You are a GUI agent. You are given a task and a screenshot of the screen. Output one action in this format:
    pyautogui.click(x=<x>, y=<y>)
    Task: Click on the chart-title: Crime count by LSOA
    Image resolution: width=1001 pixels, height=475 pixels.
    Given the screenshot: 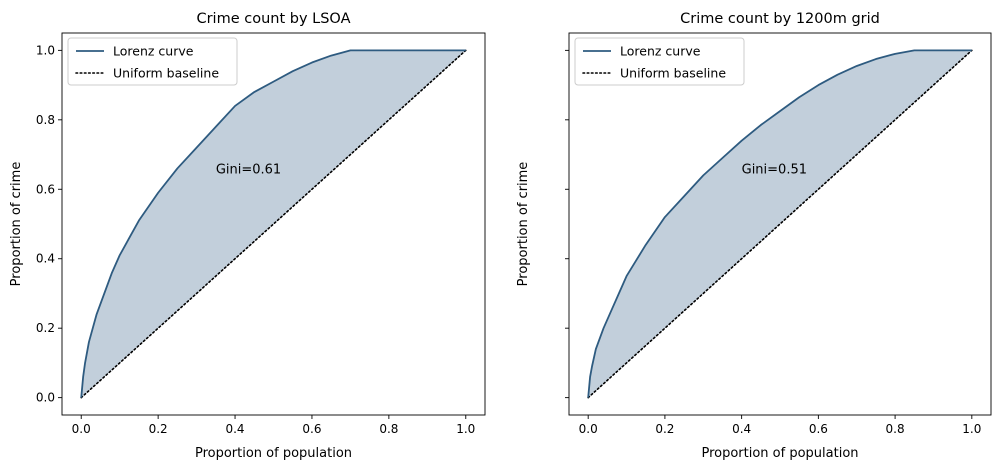 What is the action you would take?
    pyautogui.click(x=273, y=19)
    